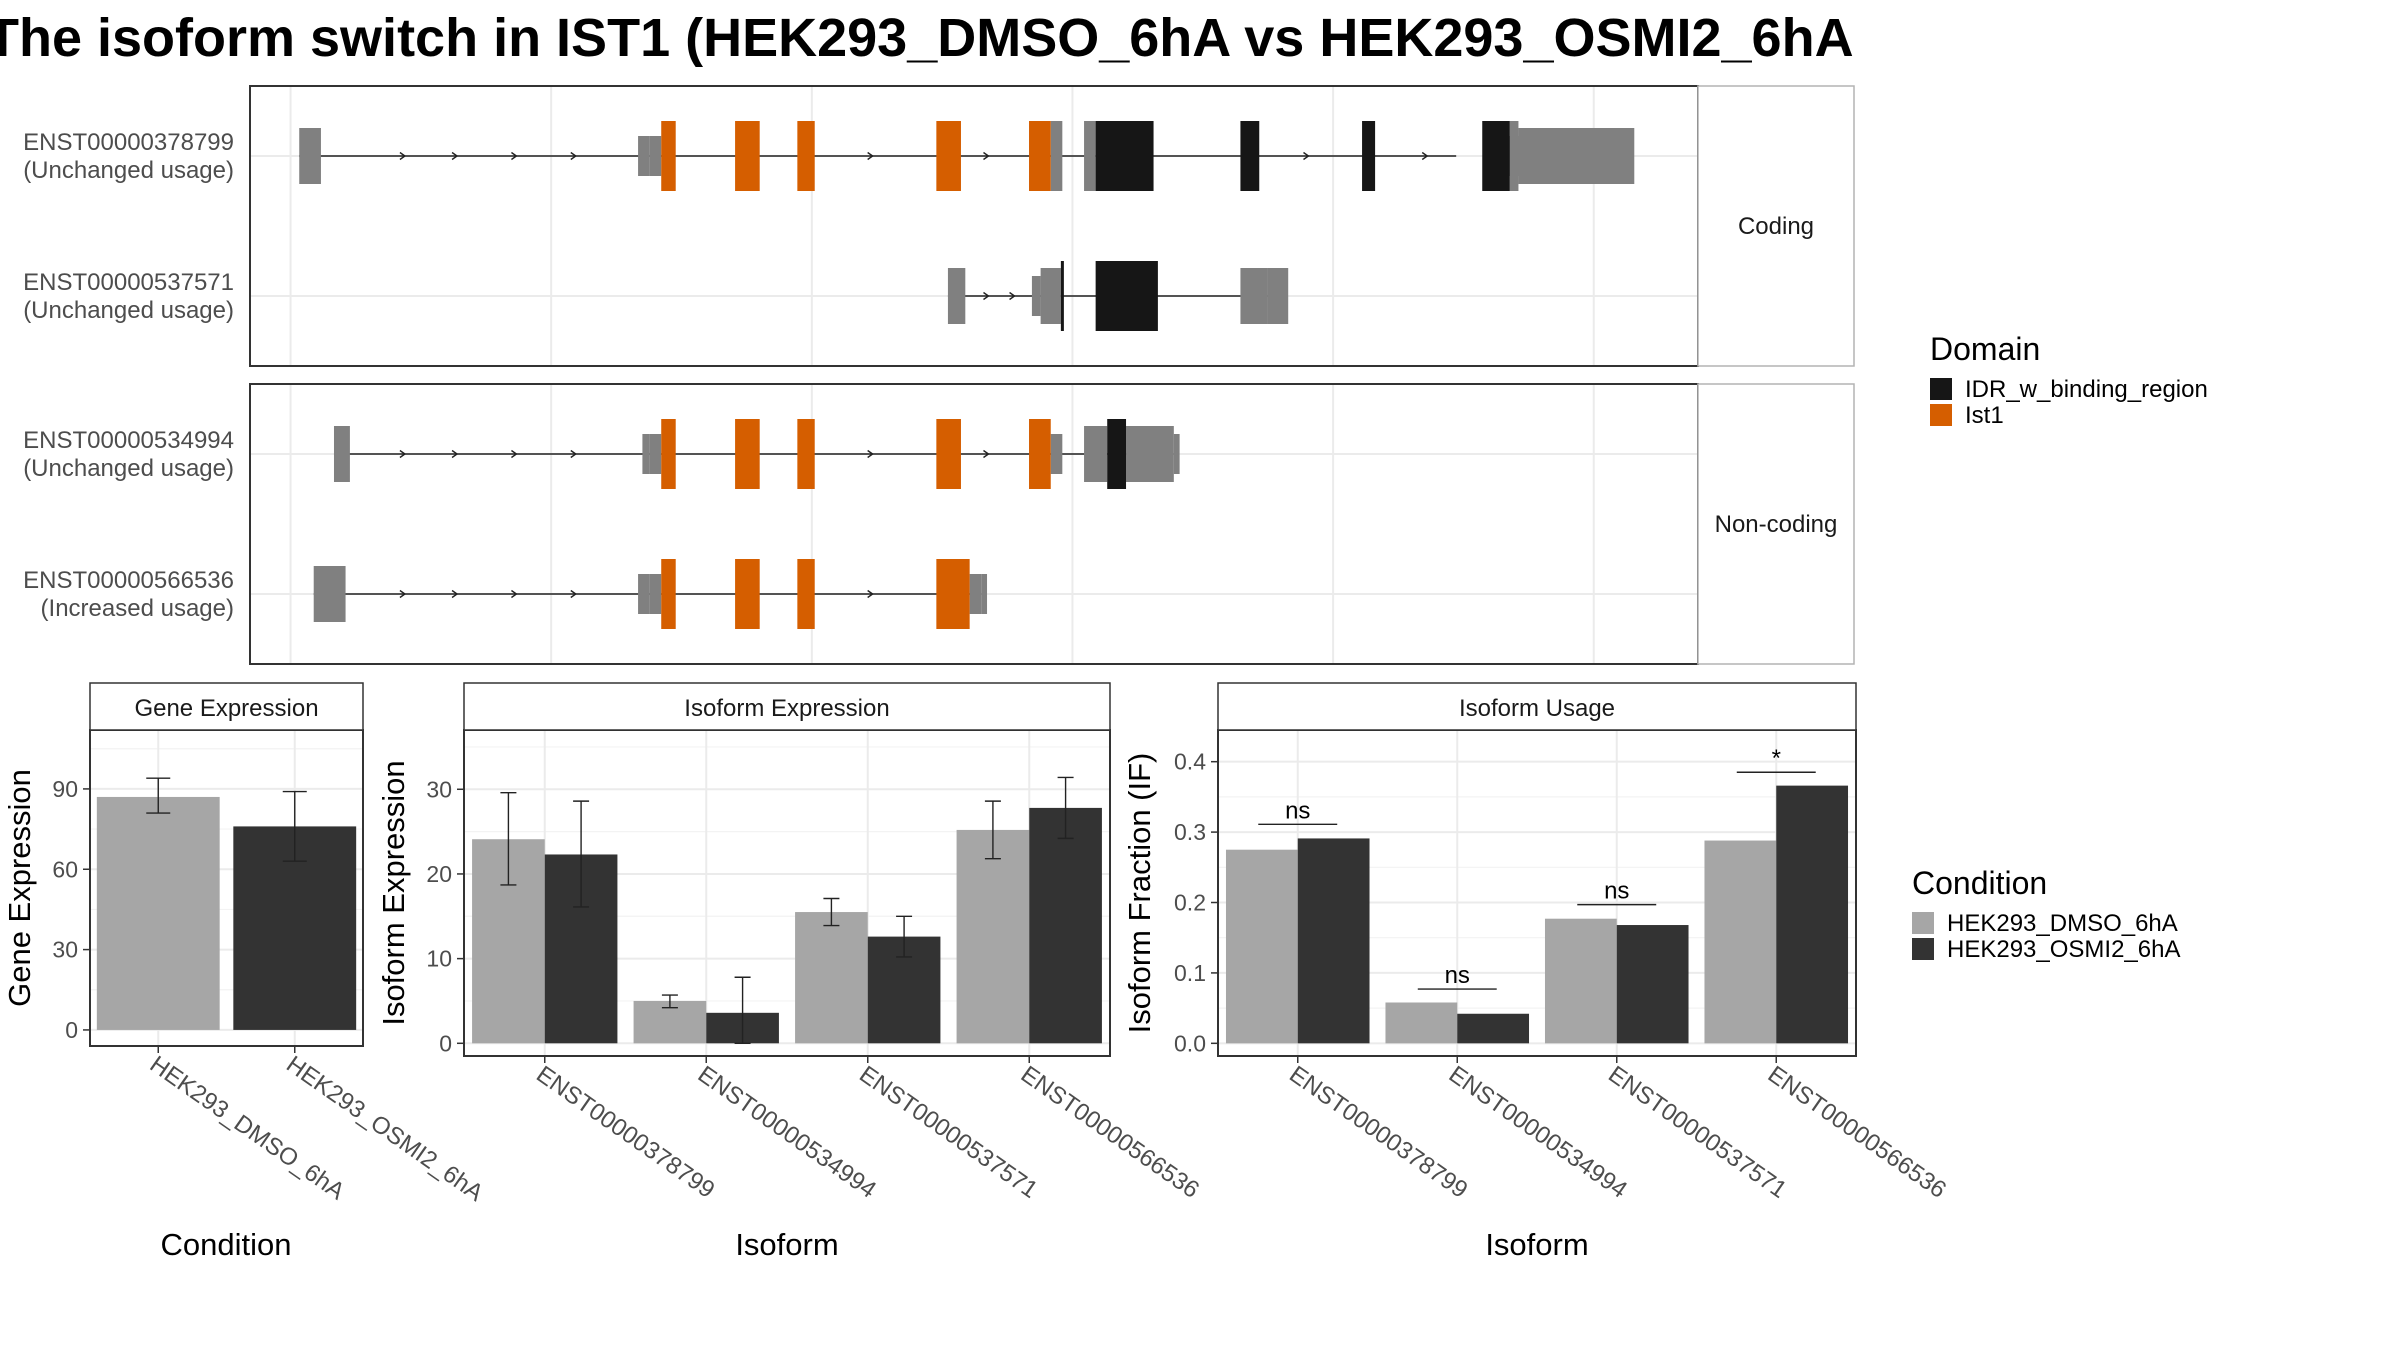 The height and width of the screenshot is (1350, 2400). Describe the element at coordinates (787, 1132) in the screenshot. I see `x-tick-label: ENST00000534994` at that location.